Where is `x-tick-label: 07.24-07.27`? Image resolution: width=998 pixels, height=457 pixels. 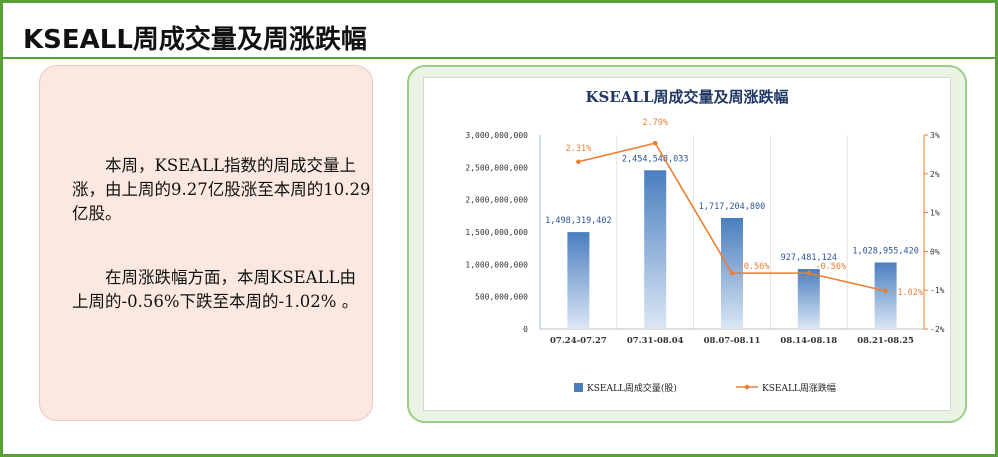 x-tick-label: 07.24-07.27 is located at coordinates (578, 341).